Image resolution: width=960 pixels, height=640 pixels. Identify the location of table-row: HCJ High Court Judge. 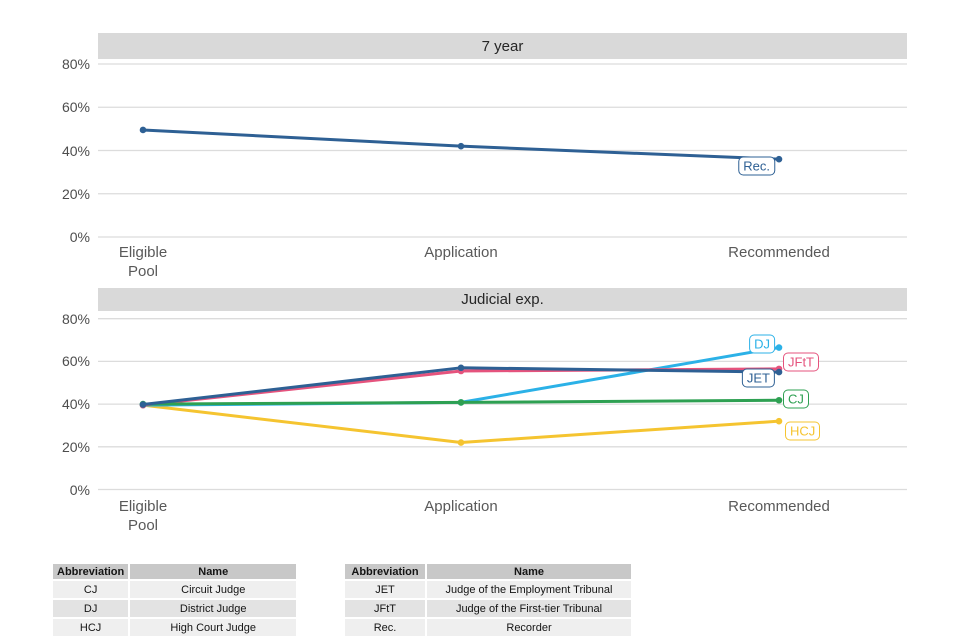
(175, 627).